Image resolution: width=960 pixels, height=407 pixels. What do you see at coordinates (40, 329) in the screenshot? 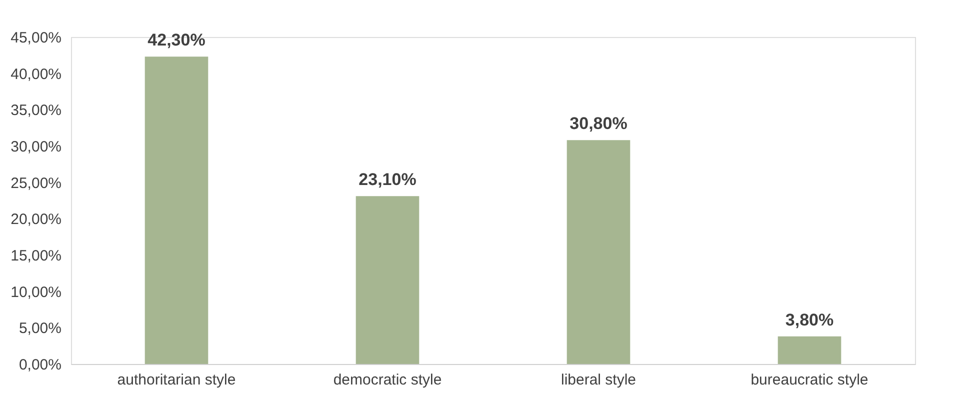
I see `y-tick-label: 5,00%` at bounding box center [40, 329].